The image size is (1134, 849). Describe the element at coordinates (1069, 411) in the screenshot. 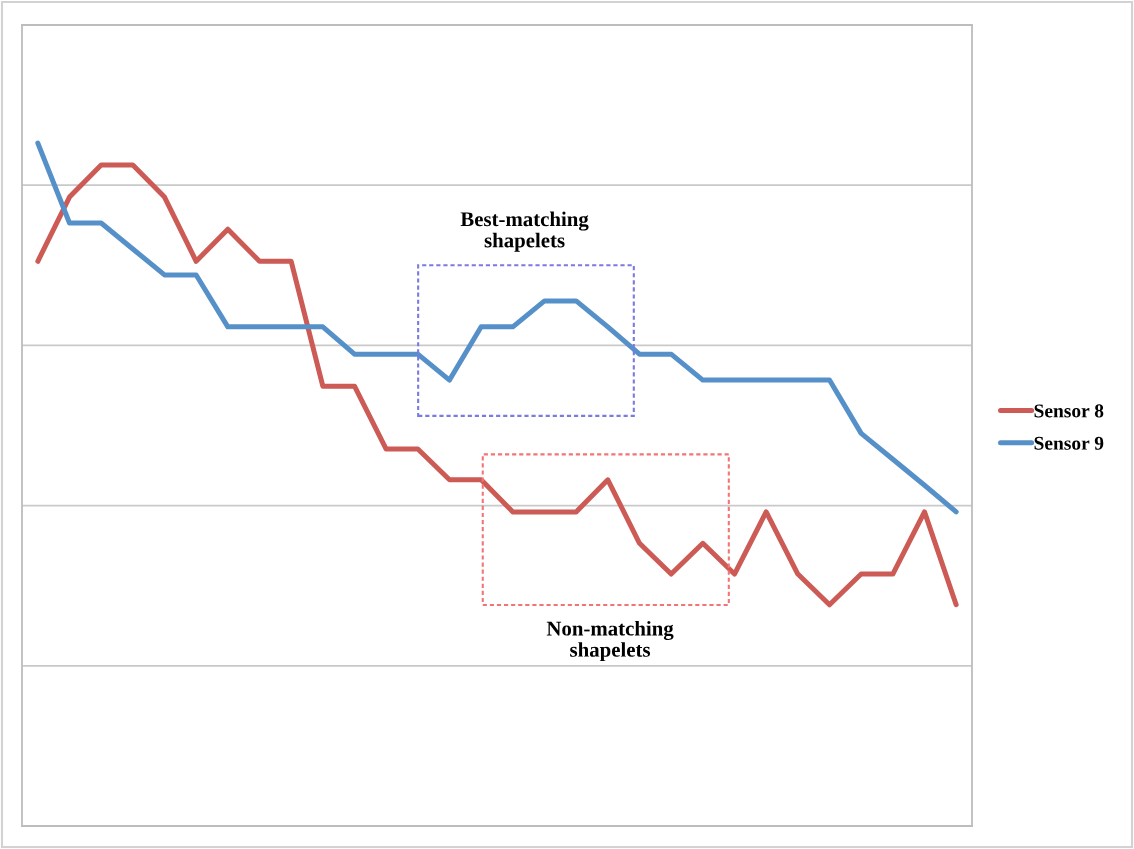

I see `legend-label: Sensor 8` at that location.